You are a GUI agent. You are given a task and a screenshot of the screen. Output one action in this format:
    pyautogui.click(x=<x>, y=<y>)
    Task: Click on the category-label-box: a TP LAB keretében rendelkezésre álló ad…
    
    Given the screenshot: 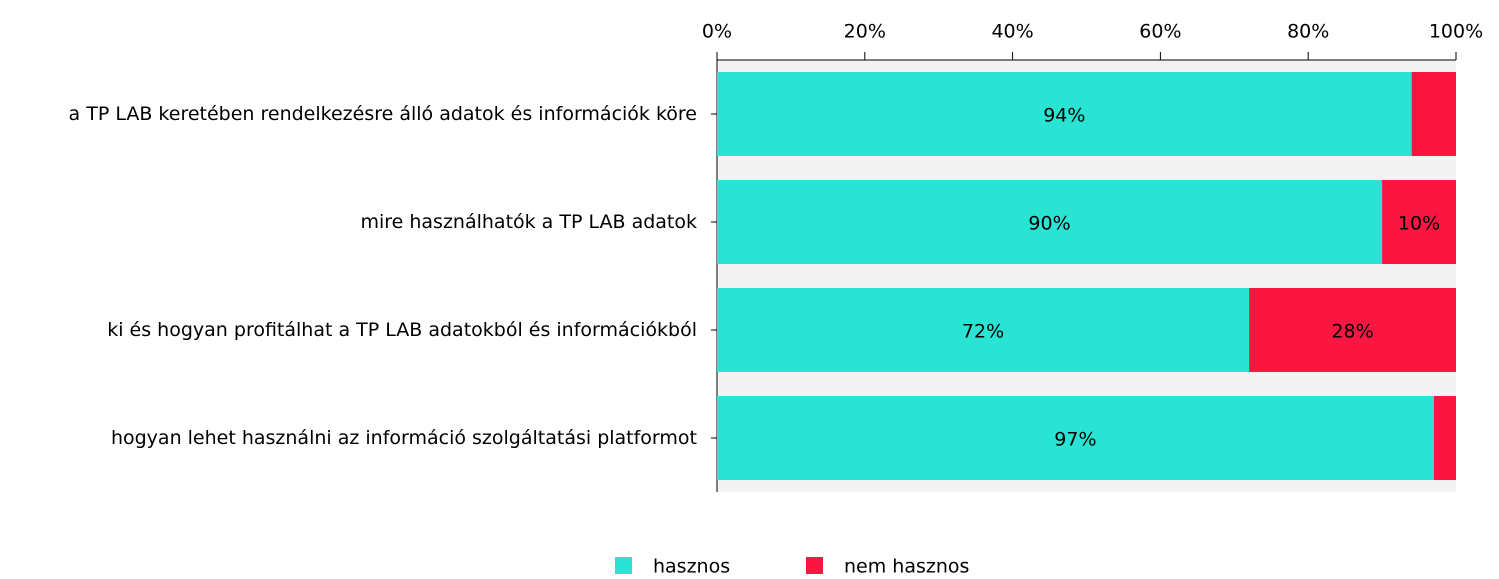 What is the action you would take?
    pyautogui.click(x=348, y=114)
    